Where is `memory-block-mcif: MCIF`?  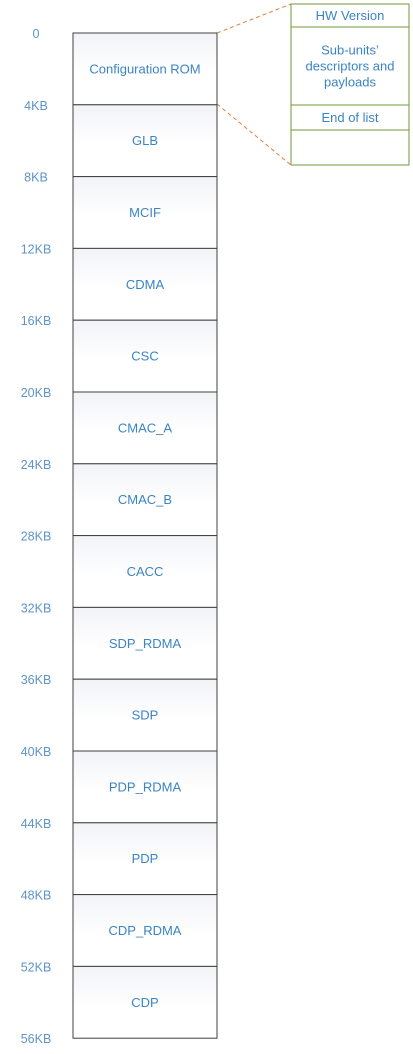
memory-block-mcif: MCIF is located at coordinates (145, 212).